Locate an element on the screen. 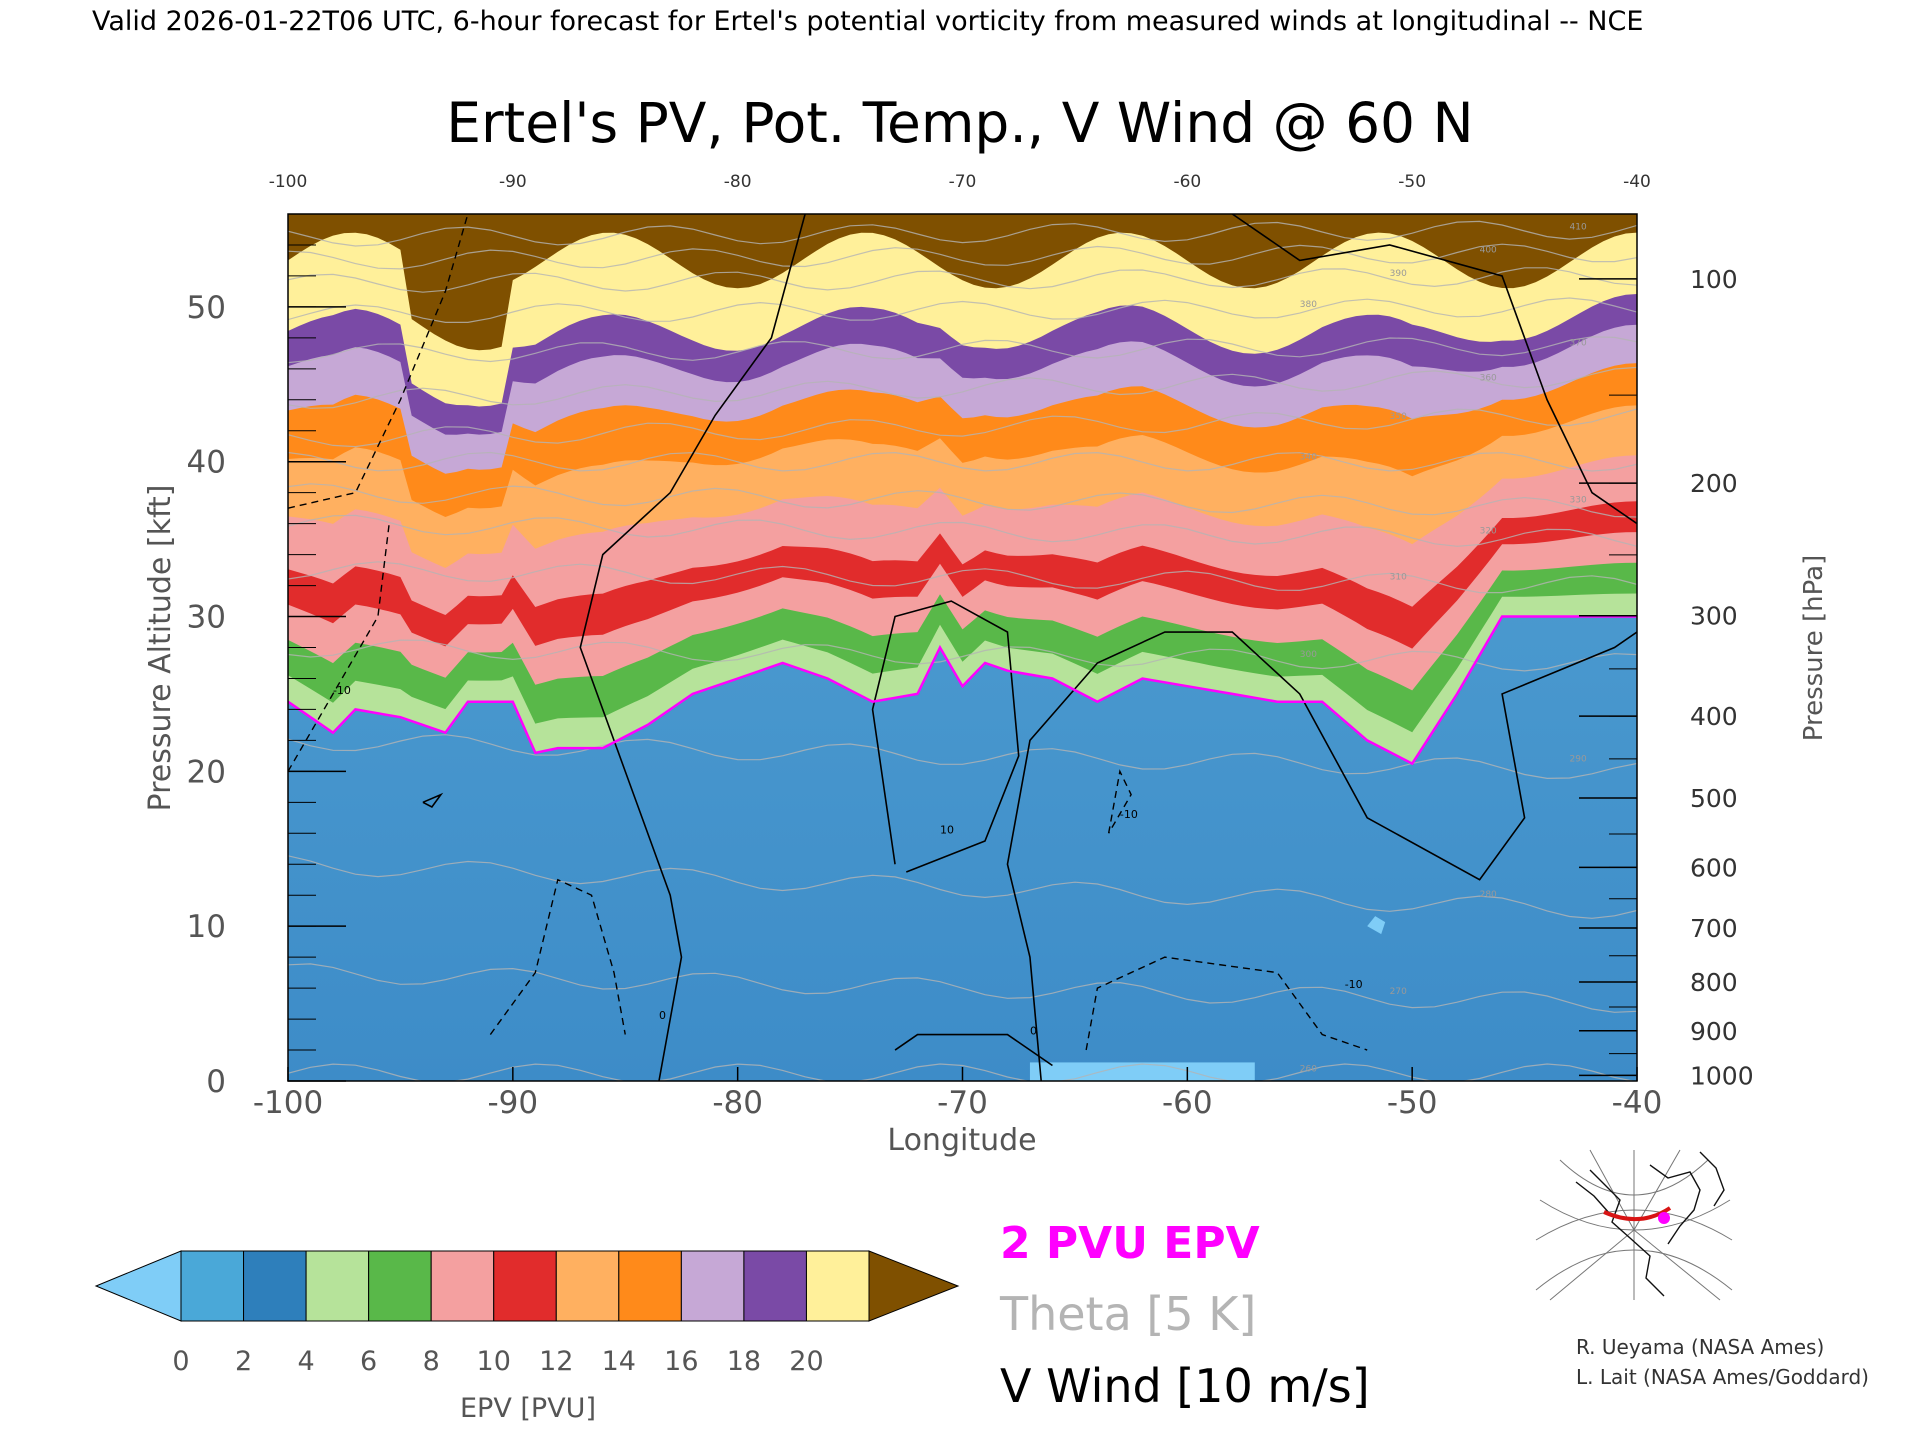 This screenshot has width=1920, height=1440. colorbar-tick-label: 8 is located at coordinates (431, 1361).